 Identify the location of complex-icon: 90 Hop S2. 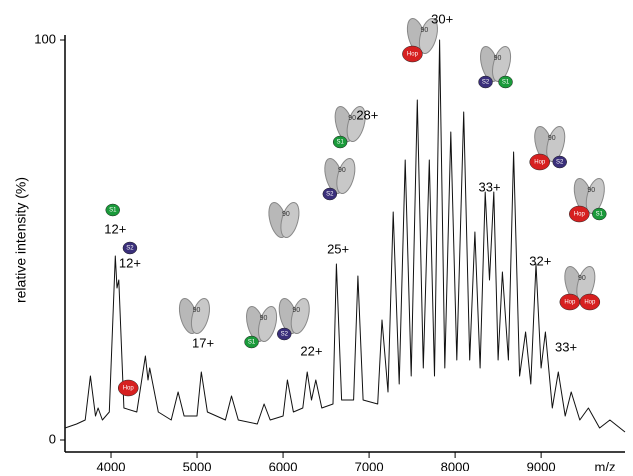
(548, 148).